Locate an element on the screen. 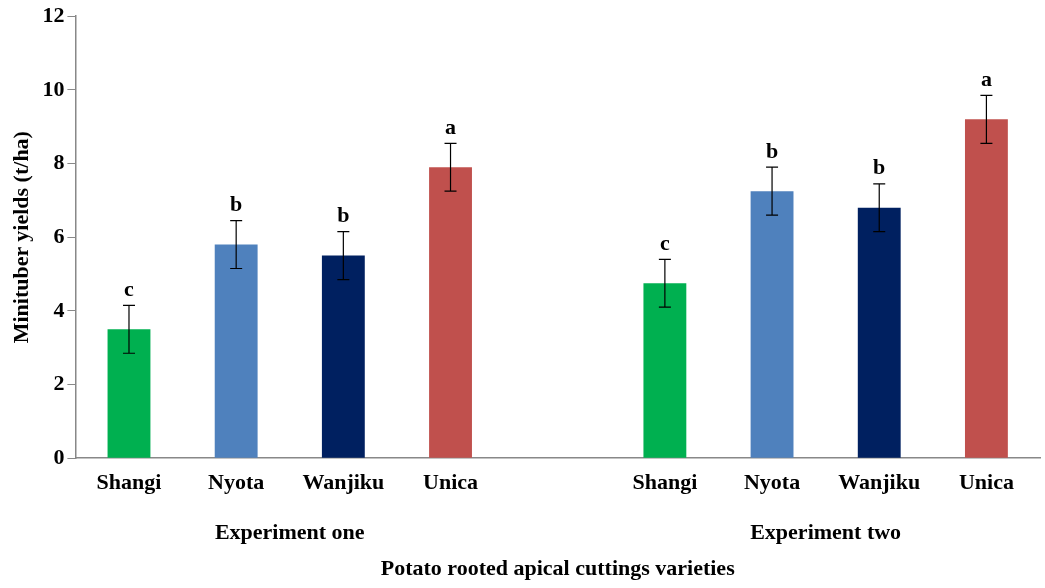  y-tick-label: 10 is located at coordinates (53, 88).